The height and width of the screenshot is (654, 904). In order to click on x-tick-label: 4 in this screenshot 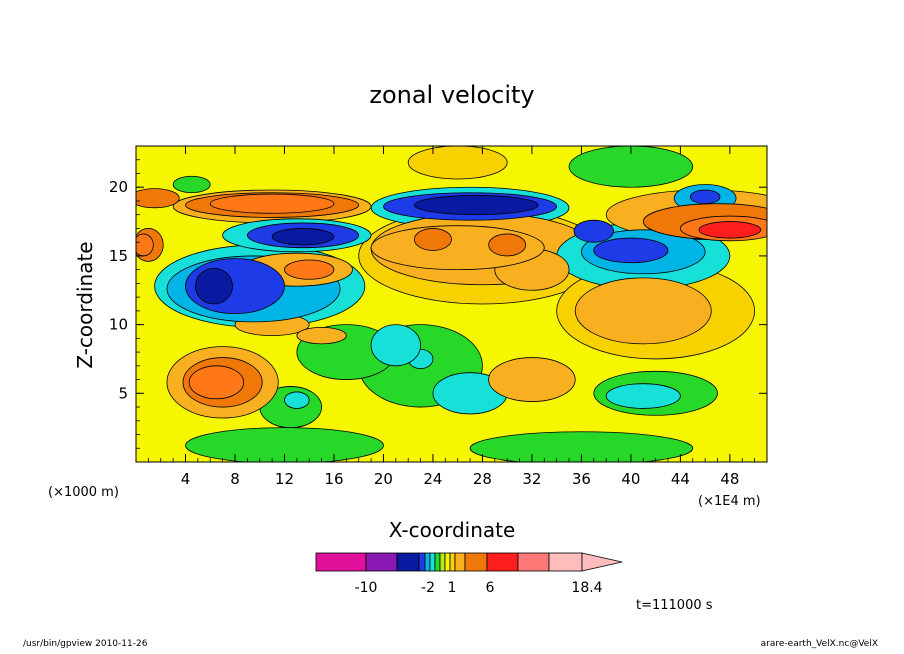, I will do `click(186, 479)`.